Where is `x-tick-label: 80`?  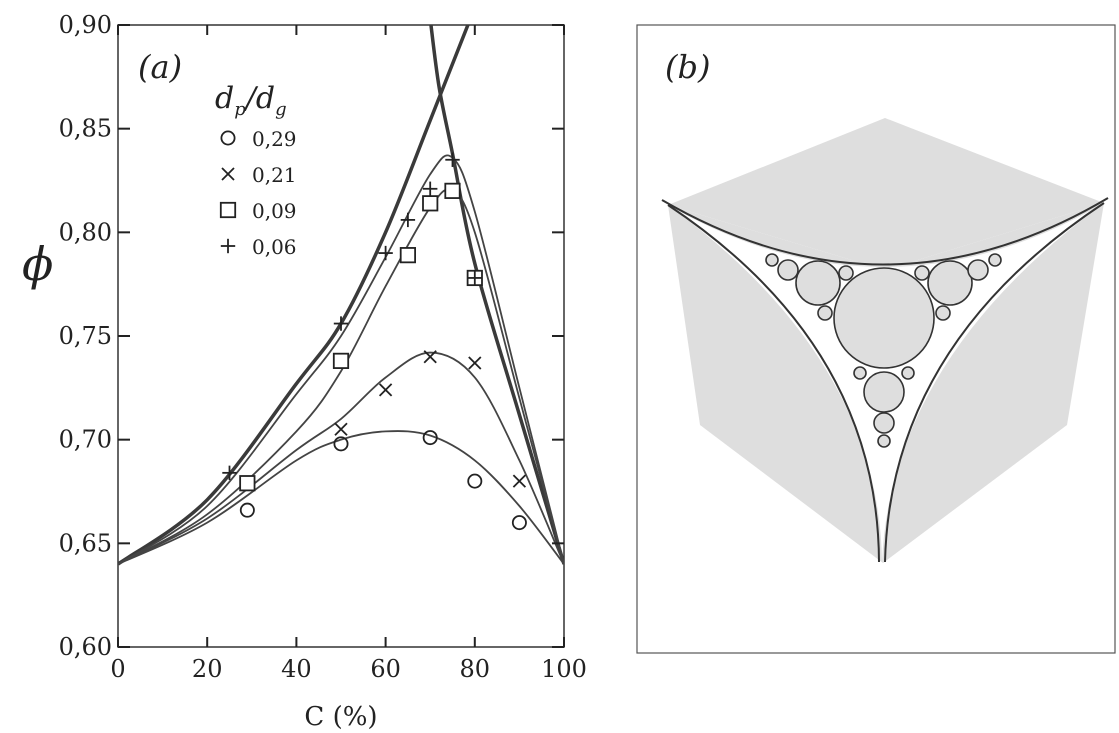
x-tick-label: 80 is located at coordinates (475, 669).